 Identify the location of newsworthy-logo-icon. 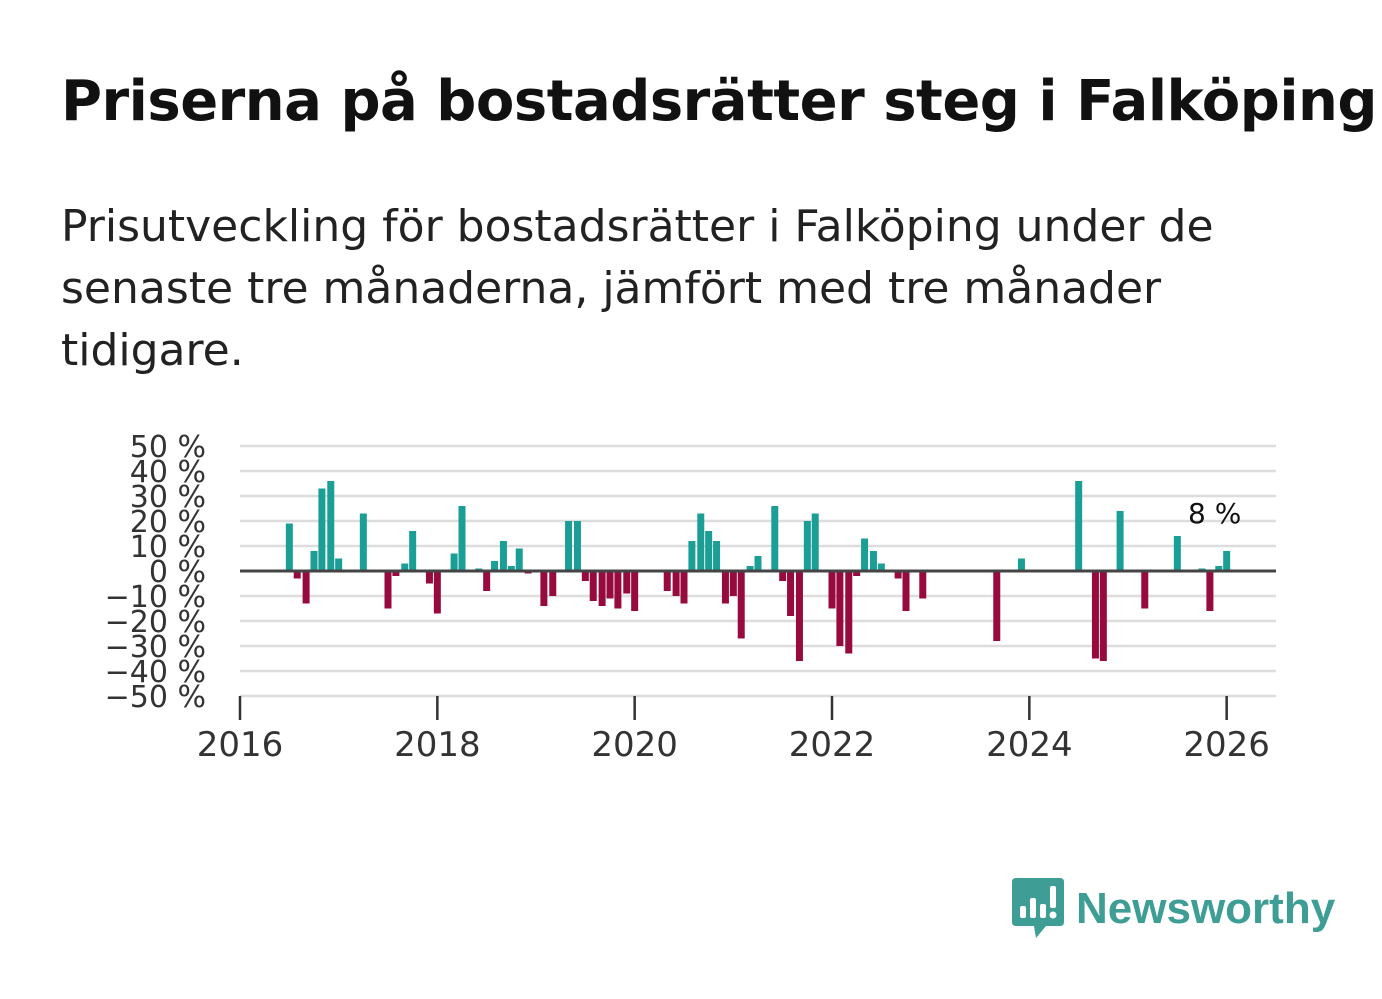
(1038, 908).